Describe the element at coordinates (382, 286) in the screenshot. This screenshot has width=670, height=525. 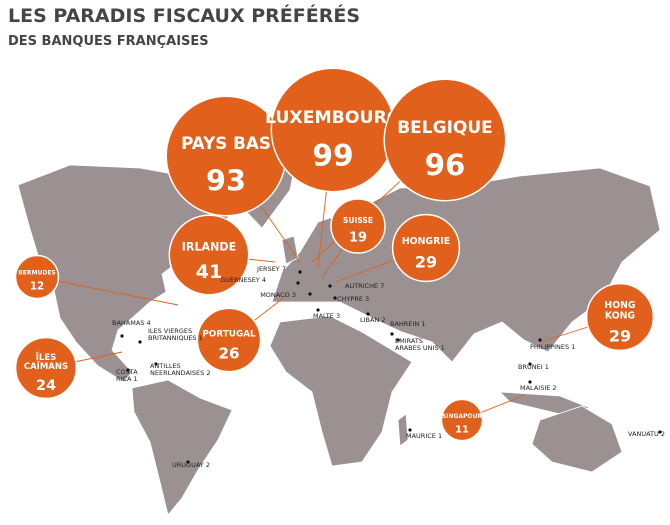
I see `place-value: 7` at that location.